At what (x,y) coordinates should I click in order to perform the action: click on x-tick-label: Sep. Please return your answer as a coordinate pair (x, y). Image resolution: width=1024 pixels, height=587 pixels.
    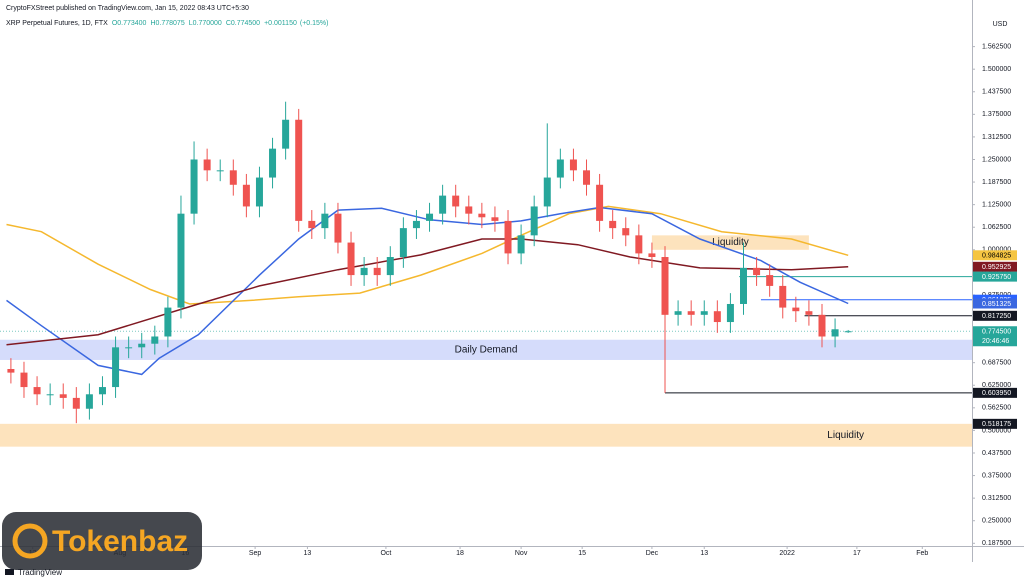
    Looking at the image, I should click on (255, 553).